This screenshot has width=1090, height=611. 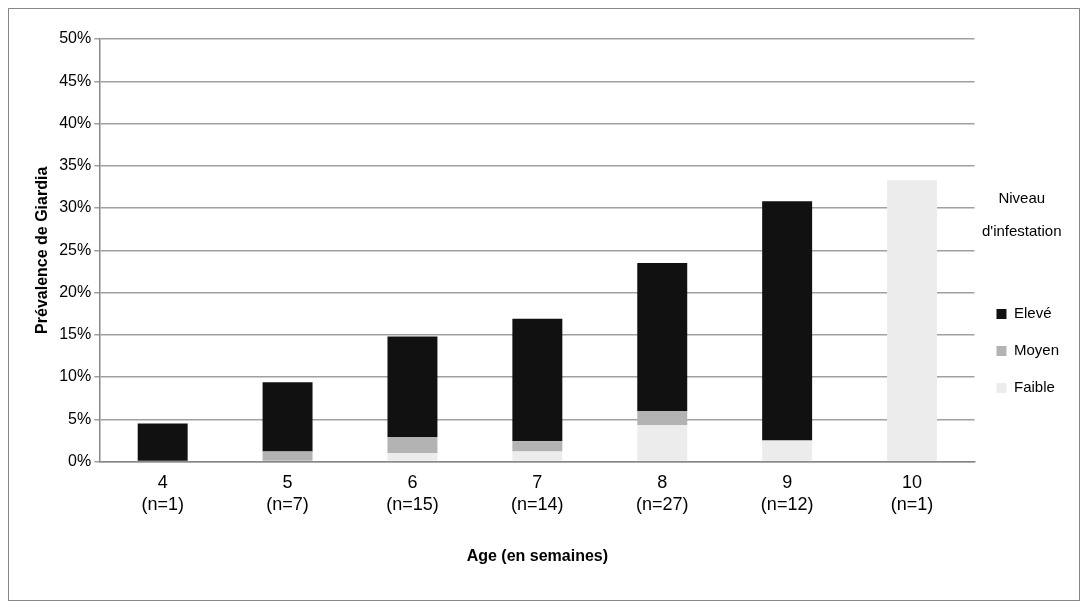 I want to click on y-tick-label: 20%, so click(x=75, y=291).